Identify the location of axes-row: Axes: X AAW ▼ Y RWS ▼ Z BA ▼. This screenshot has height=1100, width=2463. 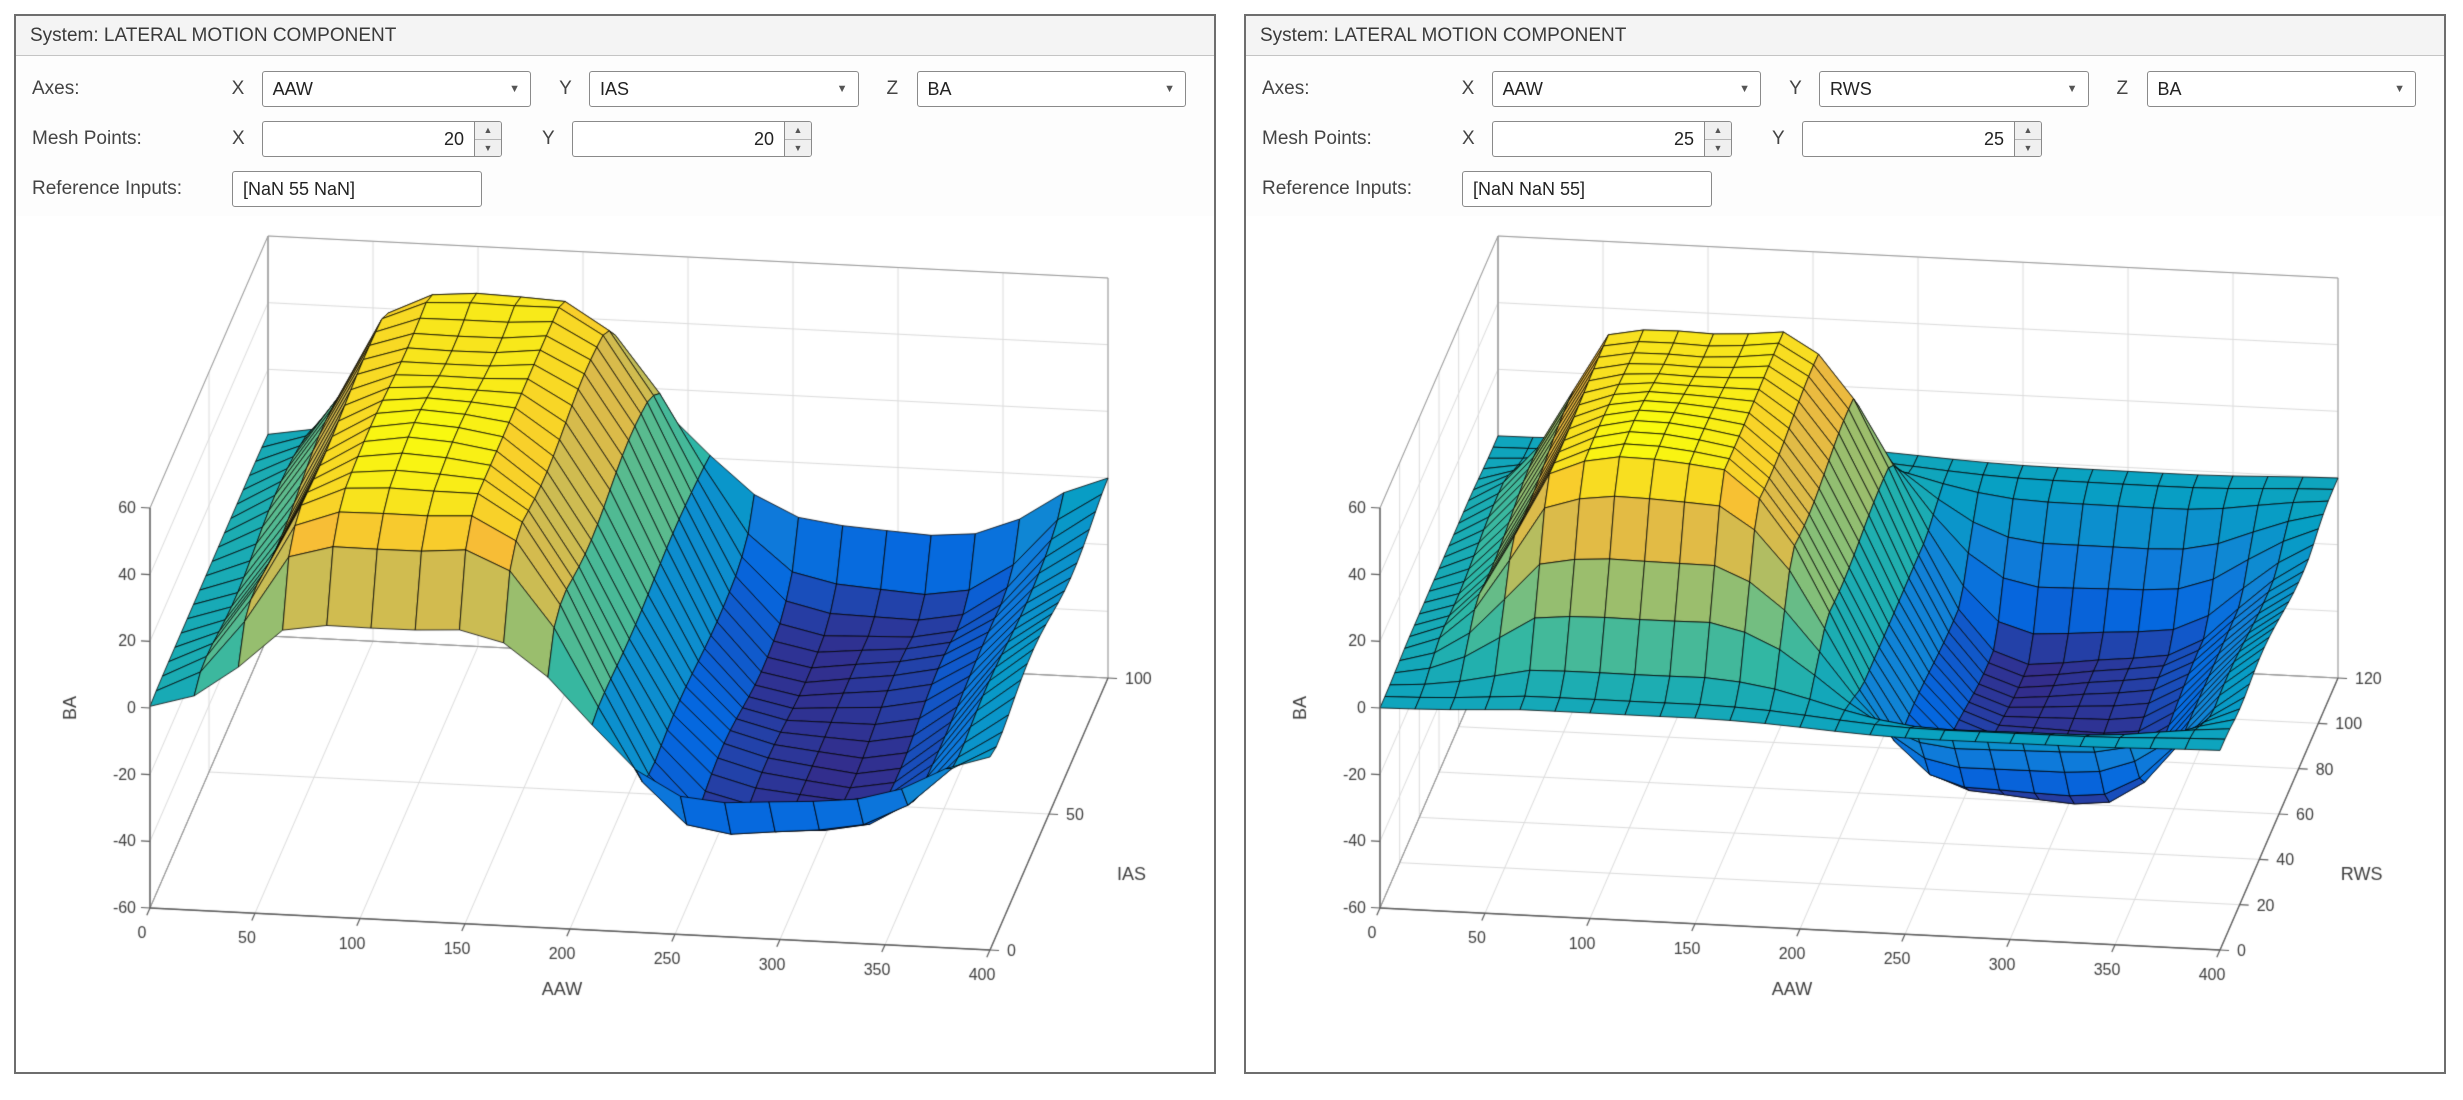
(1853, 89).